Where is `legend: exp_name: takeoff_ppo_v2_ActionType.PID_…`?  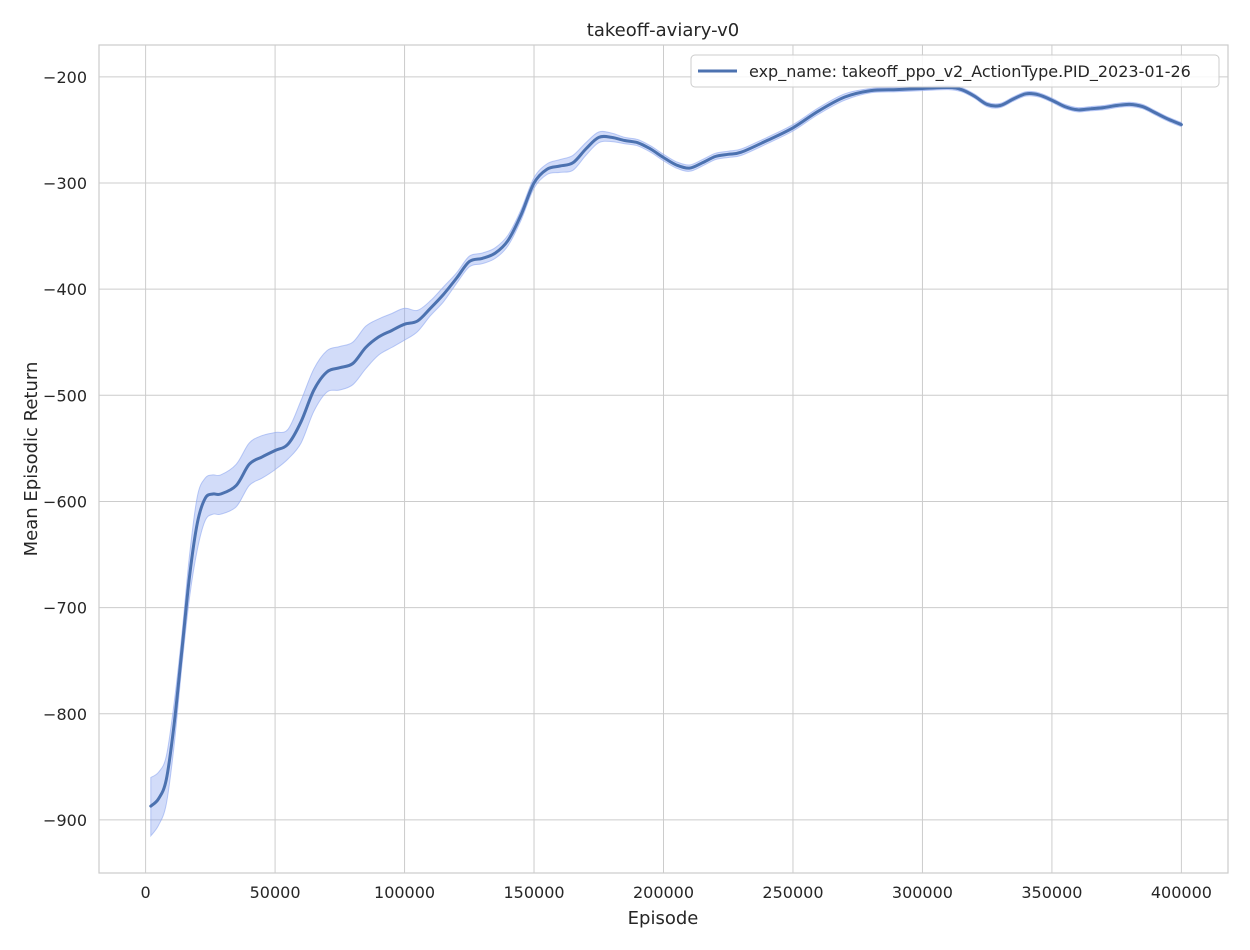
legend: exp_name: takeoff_ppo_v2_ActionType.PID_… is located at coordinates (955, 71).